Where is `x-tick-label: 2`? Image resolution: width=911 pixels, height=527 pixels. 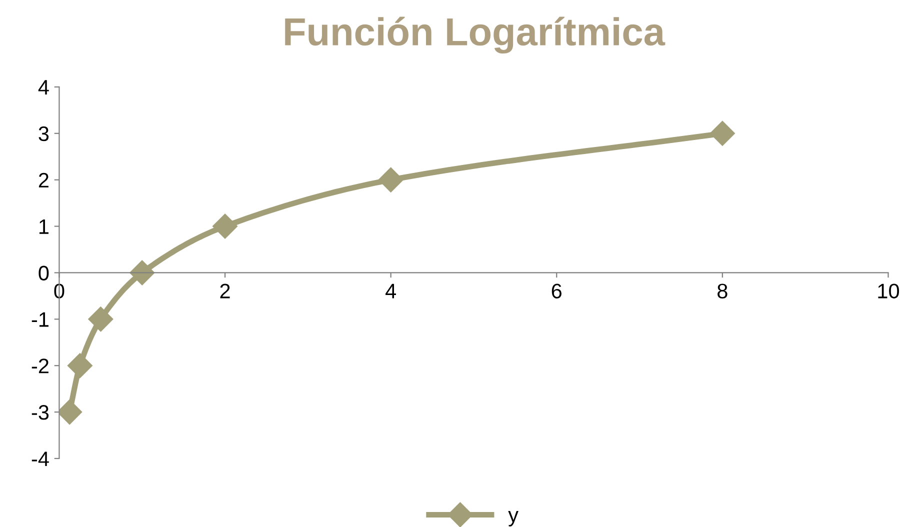 x-tick-label: 2 is located at coordinates (225, 291).